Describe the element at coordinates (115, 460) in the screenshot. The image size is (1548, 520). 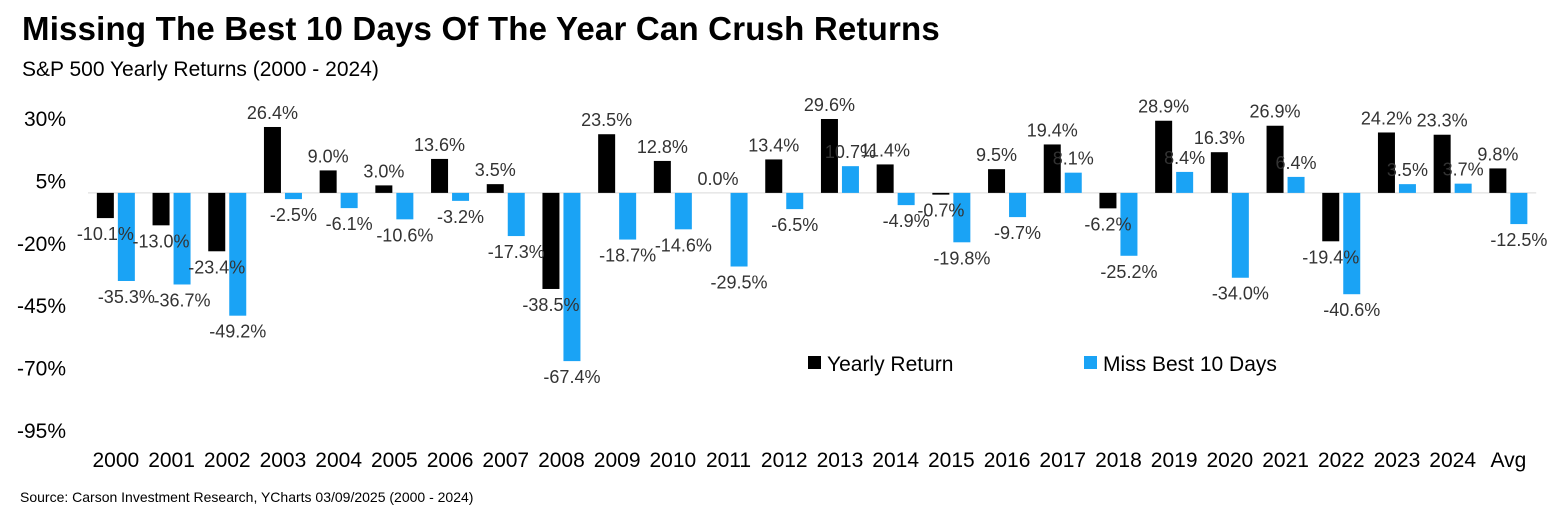
I see `x-category-label: 2000` at that location.